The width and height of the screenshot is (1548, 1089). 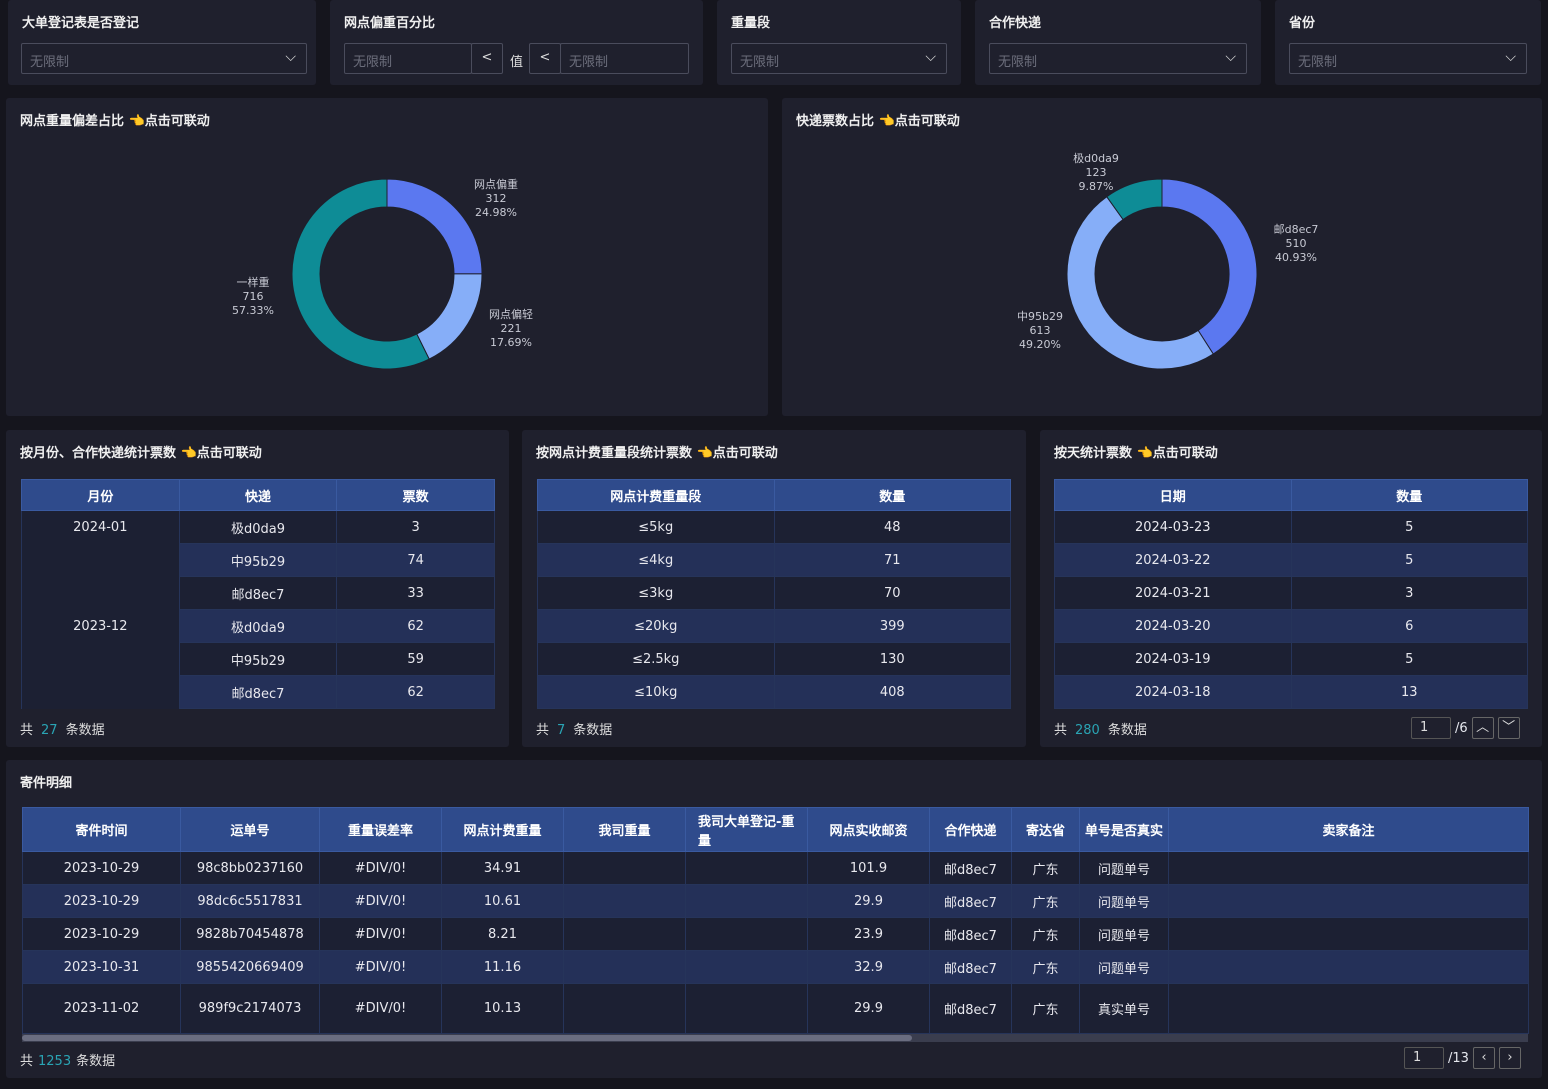 I want to click on column-header: 网点计费重量, so click(x=502, y=829).